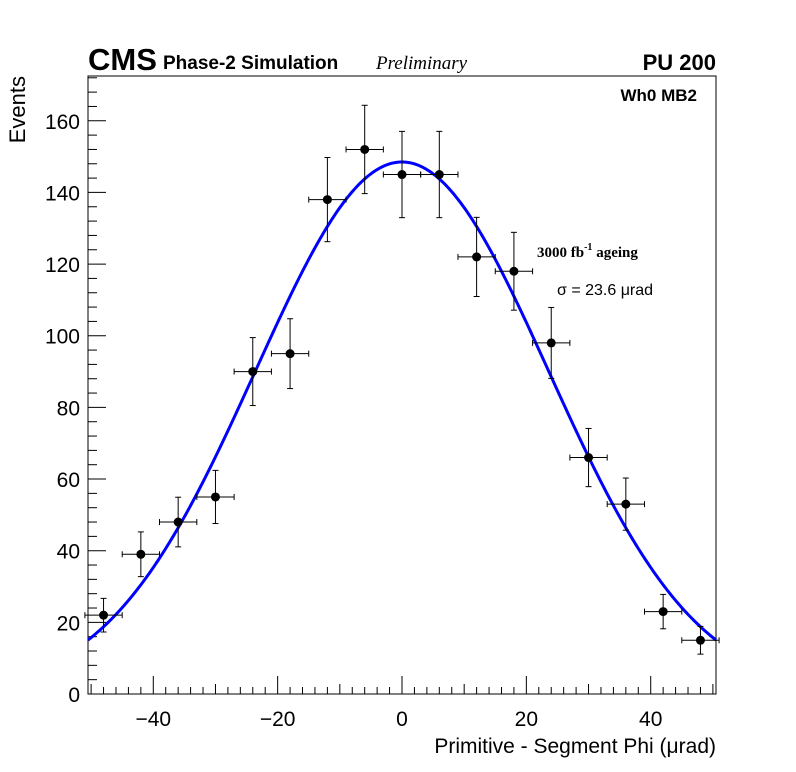 This screenshot has height=772, width=796. What do you see at coordinates (68, 480) in the screenshot?
I see `y-tick-label: 60` at bounding box center [68, 480].